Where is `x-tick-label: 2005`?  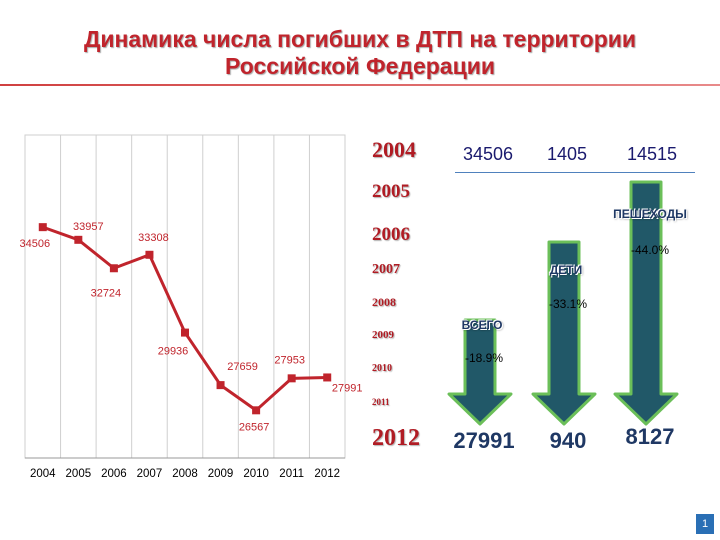 x-tick-label: 2005 is located at coordinates (79, 474).